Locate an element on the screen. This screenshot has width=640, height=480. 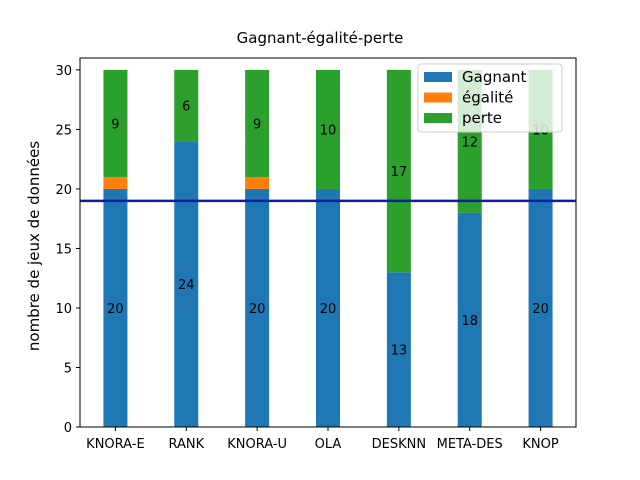
data-label-Gagnant-KNORA-E: 20 is located at coordinates (115, 309).